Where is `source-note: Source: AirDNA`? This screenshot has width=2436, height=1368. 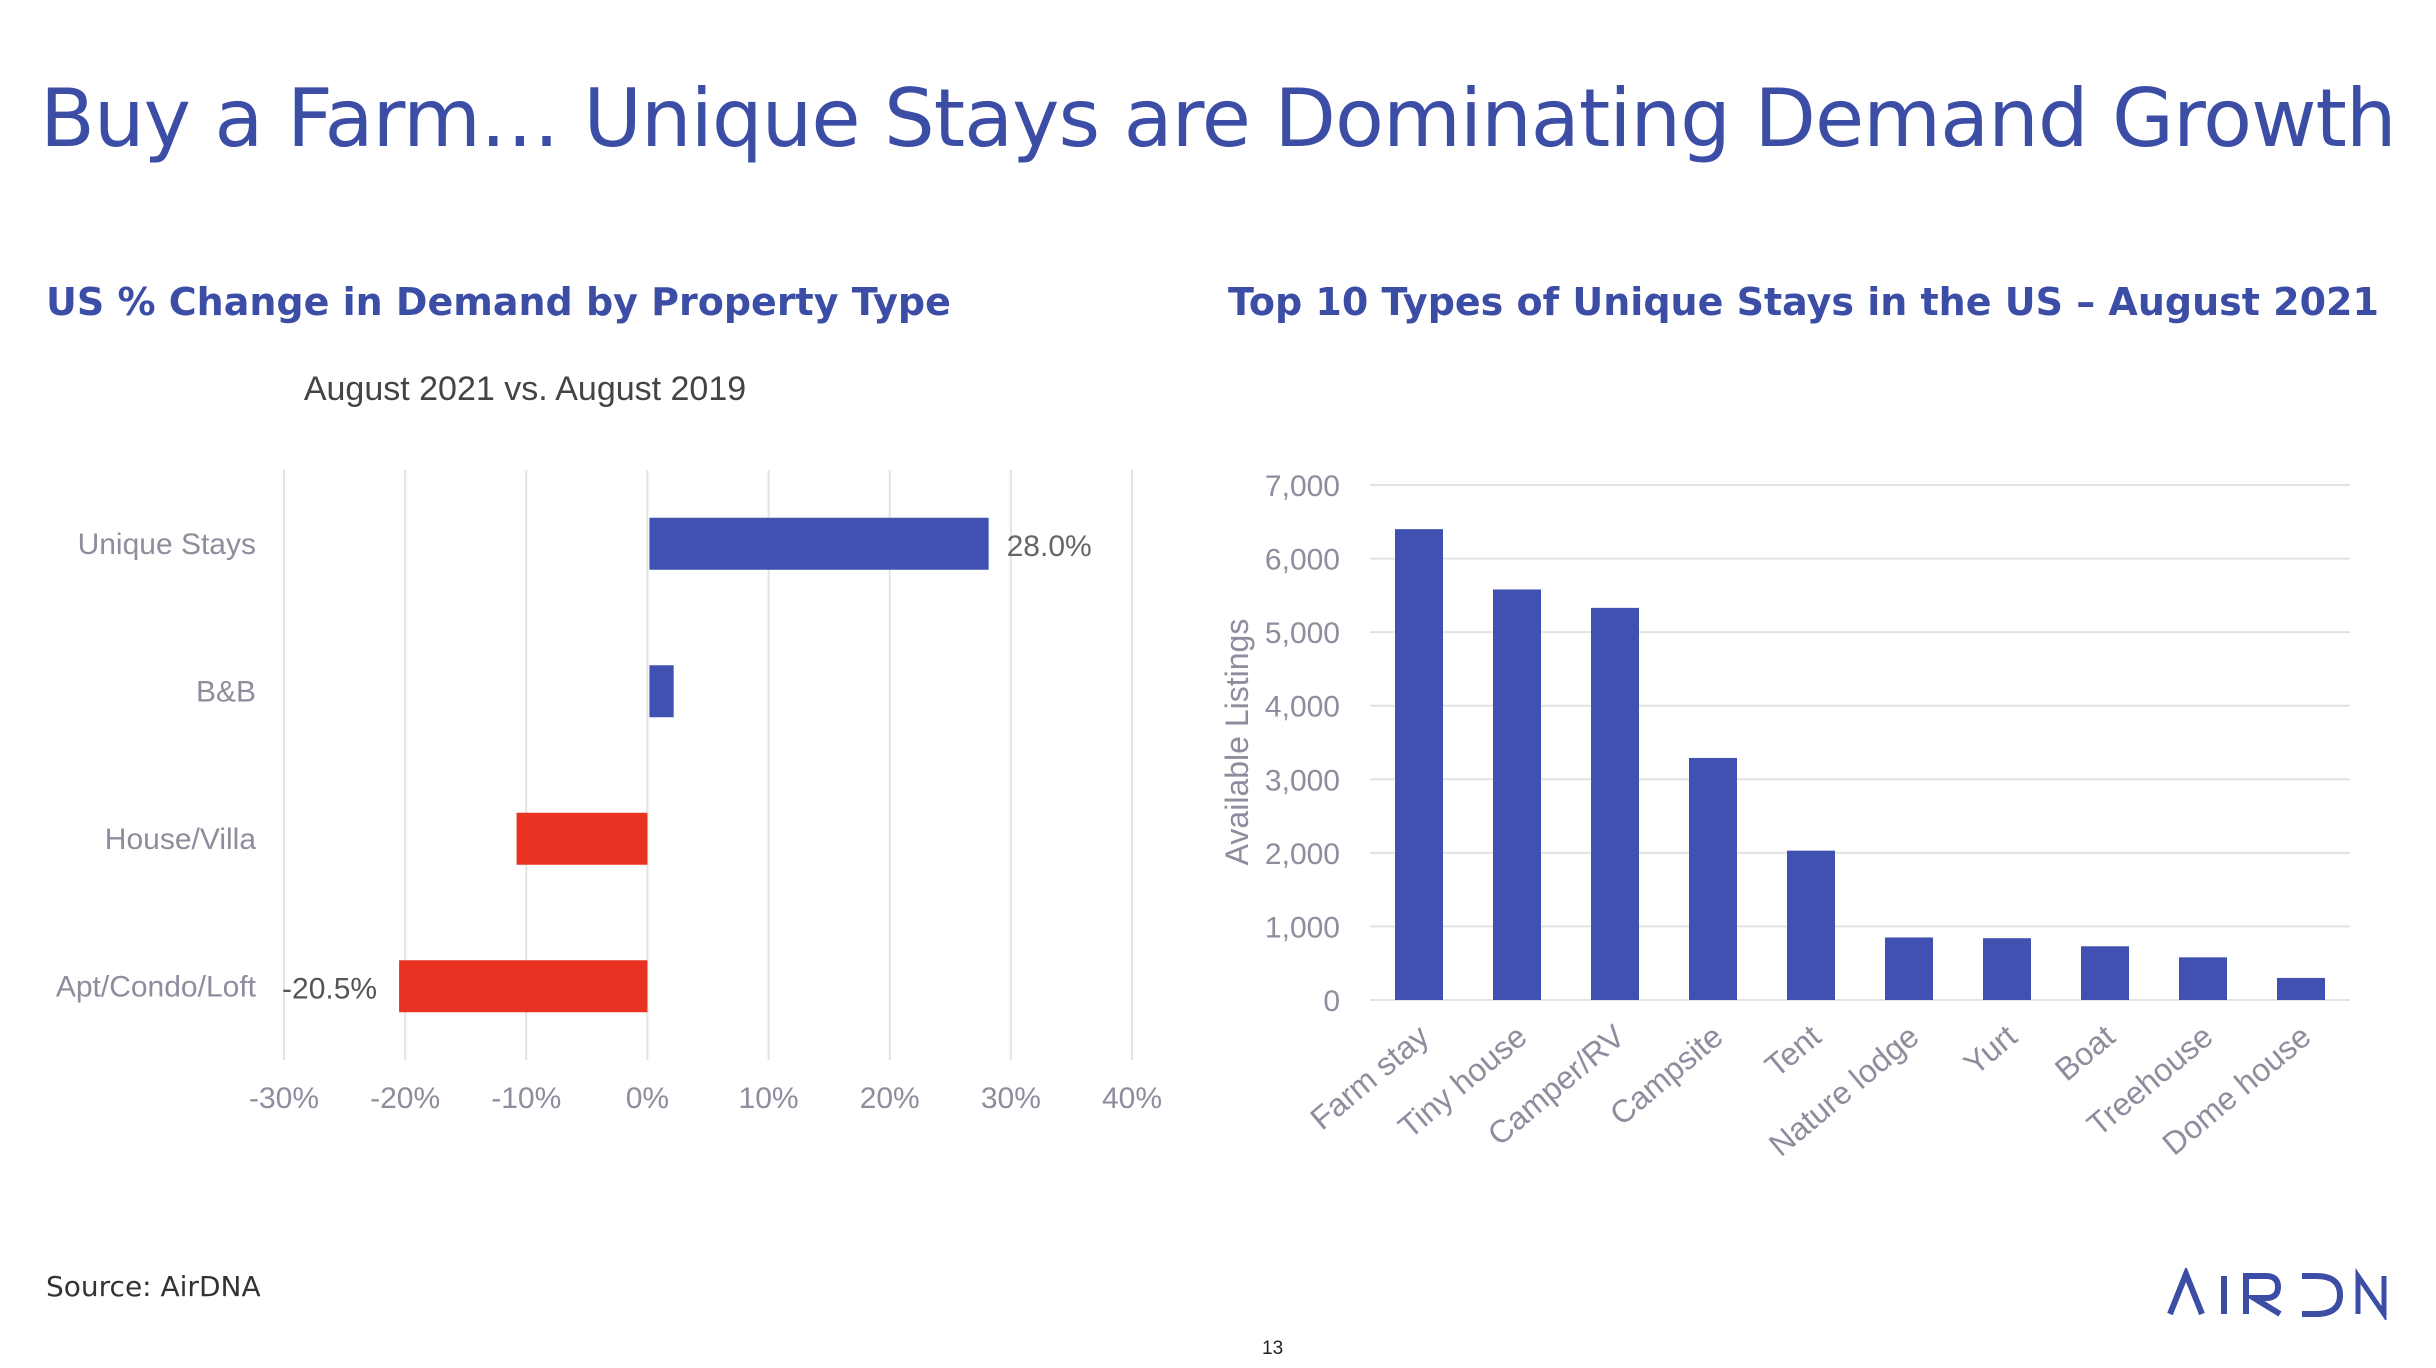
source-note: Source: AirDNA is located at coordinates (153, 1286).